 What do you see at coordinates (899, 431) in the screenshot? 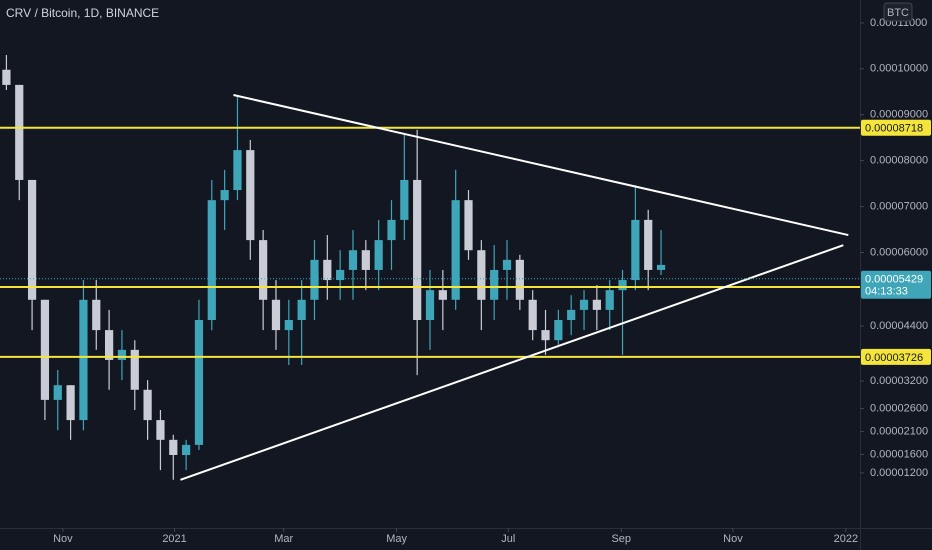
I see `y-tick-label: 0.00002100` at bounding box center [899, 431].